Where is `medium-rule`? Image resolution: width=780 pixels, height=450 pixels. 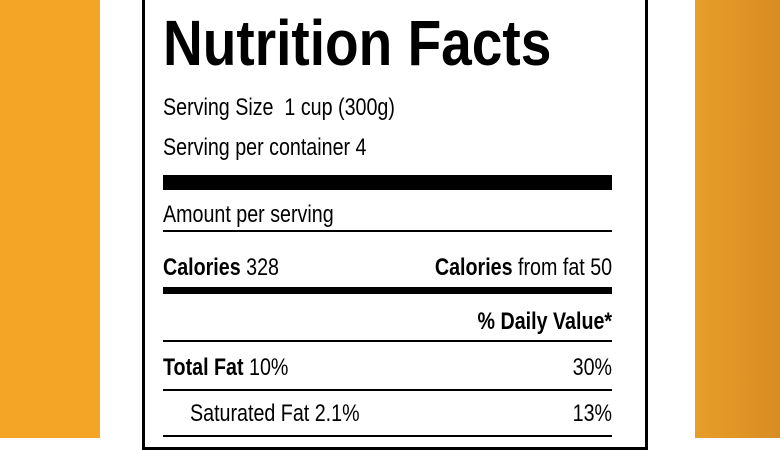
medium-rule is located at coordinates (387, 290).